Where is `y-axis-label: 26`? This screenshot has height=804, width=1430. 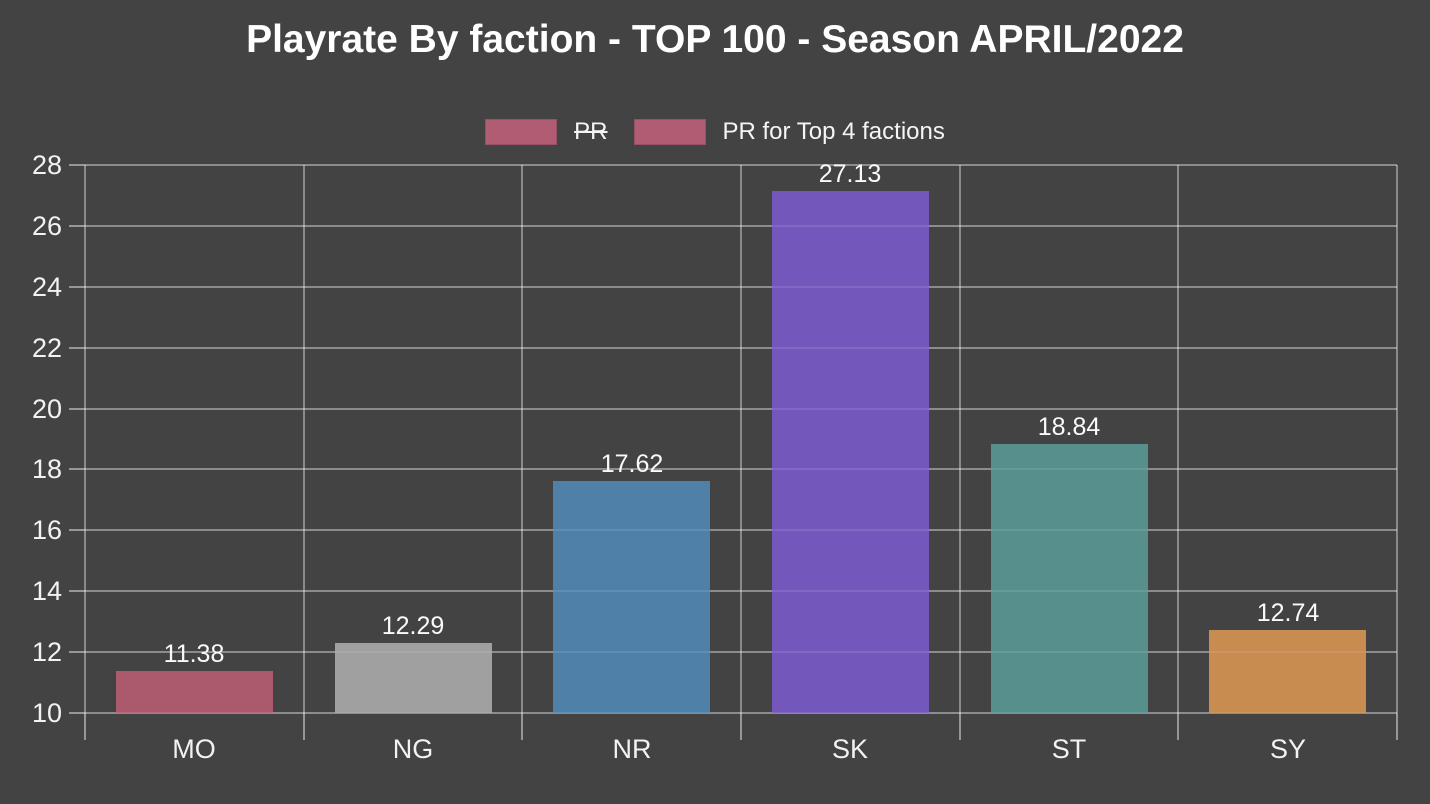 y-axis-label: 26 is located at coordinates (46, 226).